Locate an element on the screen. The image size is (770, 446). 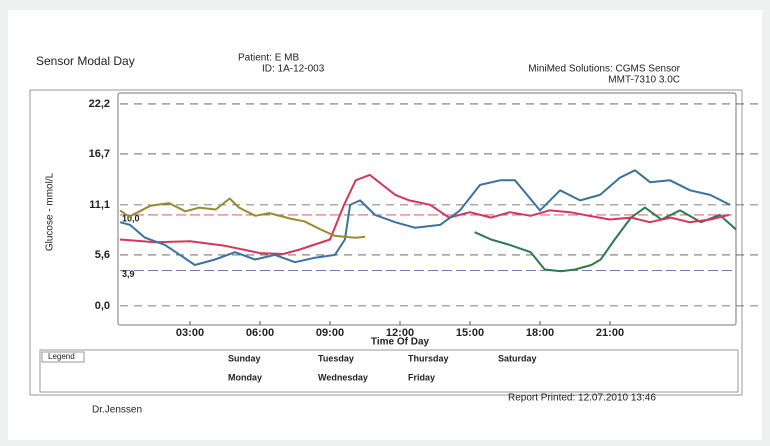
y-tick-label: 0,0 is located at coordinates (102, 306).